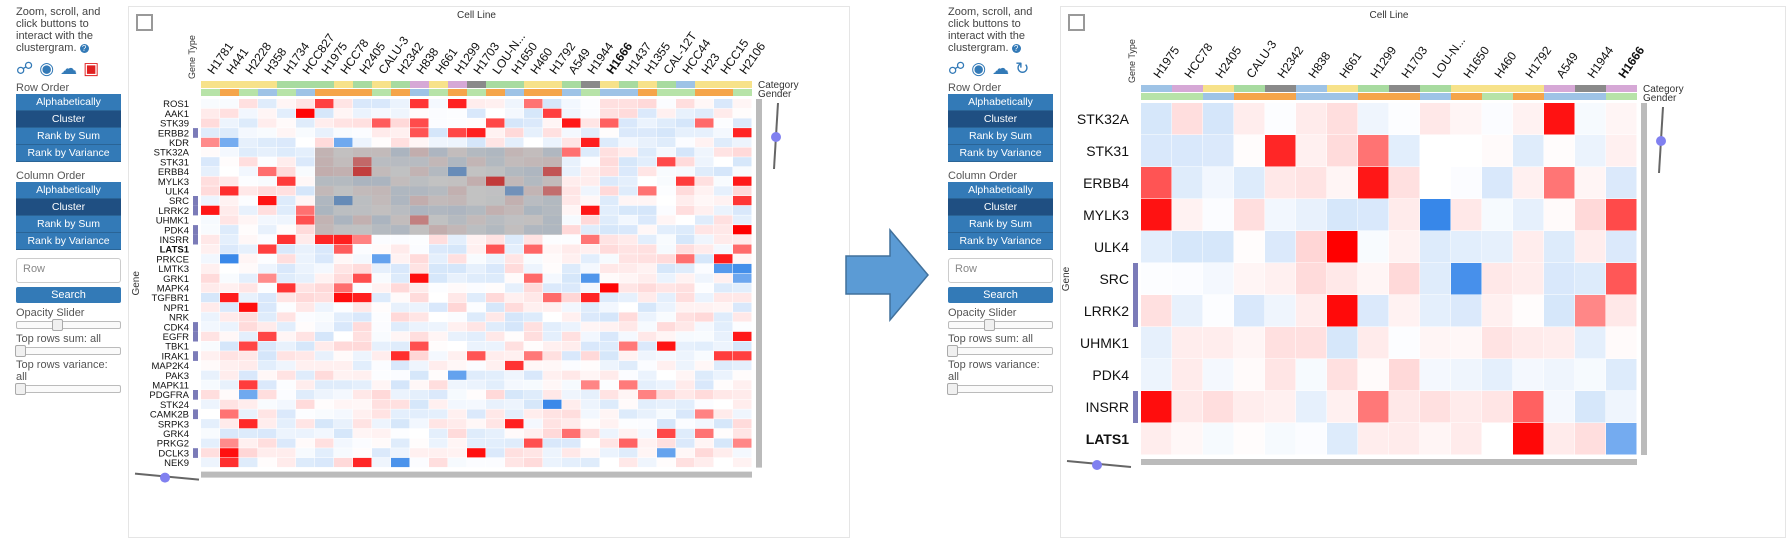 This screenshot has height=548, width=1792. I want to click on column-dendrogram, so click(1389, 462).